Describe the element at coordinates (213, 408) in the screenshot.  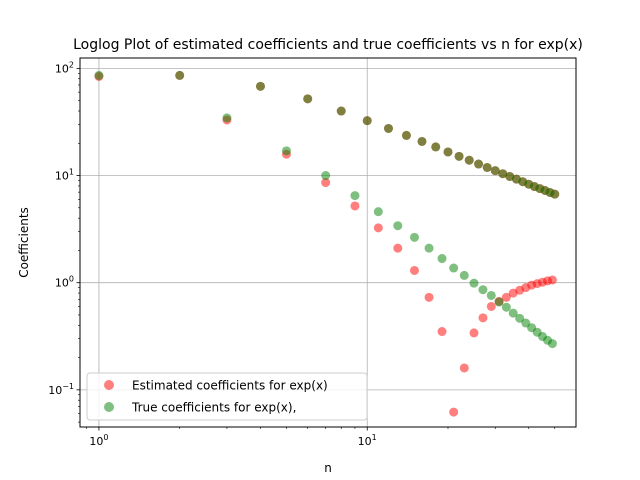
I see `legend-label-true: True coefficients for exp(x),` at that location.